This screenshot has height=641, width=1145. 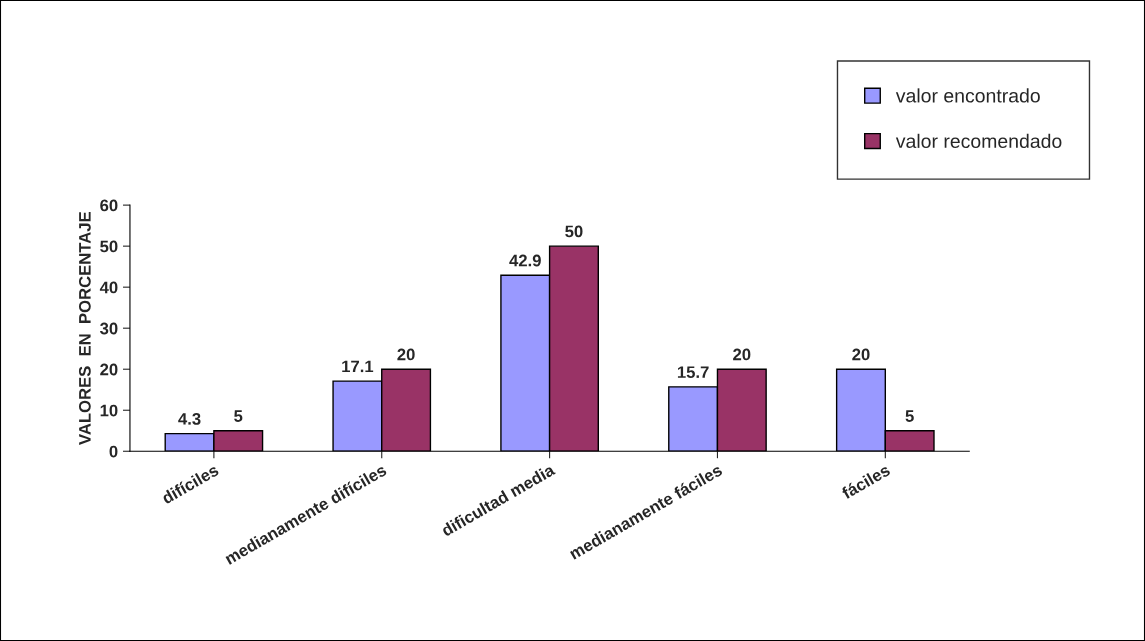 What do you see at coordinates (84, 328) in the screenshot?
I see `y-axis-title: VALORES EN PORCENTAJE` at bounding box center [84, 328].